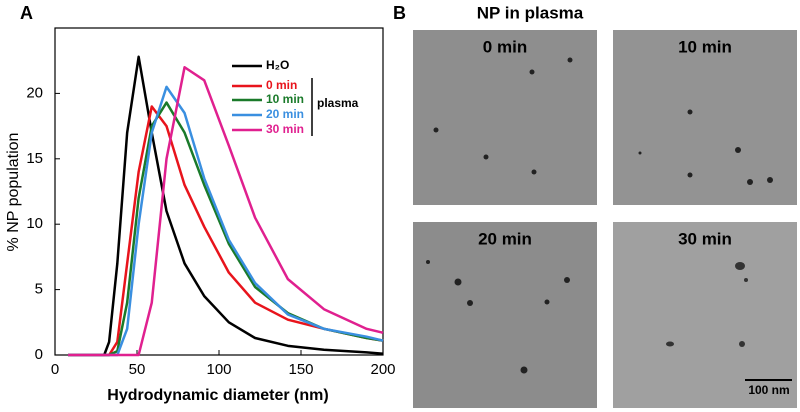 The height and width of the screenshot is (412, 800). Describe the element at coordinates (39, 289) in the screenshot. I see `y-tick-label: 5` at that location.